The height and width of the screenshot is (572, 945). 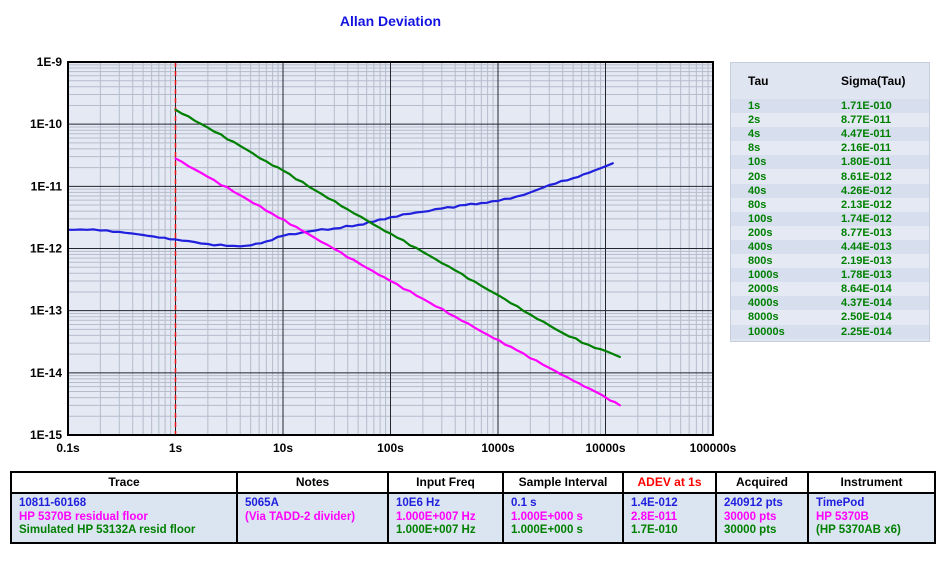 What do you see at coordinates (757, 190) in the screenshot?
I see `tau-value: 40s` at bounding box center [757, 190].